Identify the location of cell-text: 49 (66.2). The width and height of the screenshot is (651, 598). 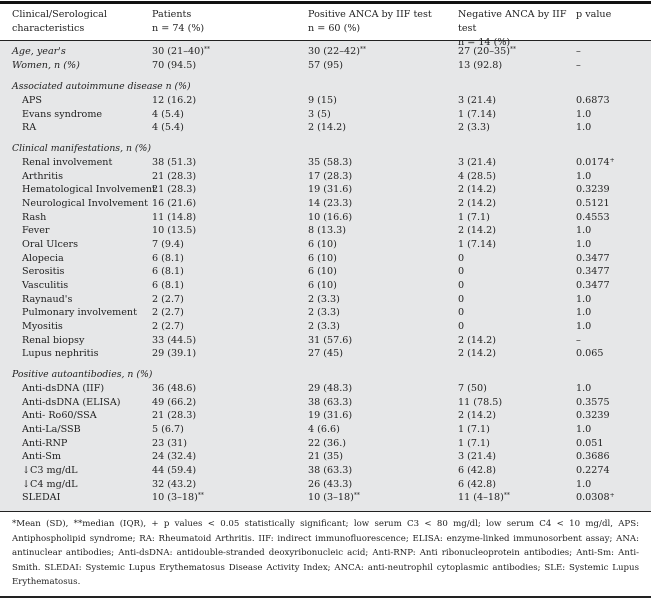
(174, 402).